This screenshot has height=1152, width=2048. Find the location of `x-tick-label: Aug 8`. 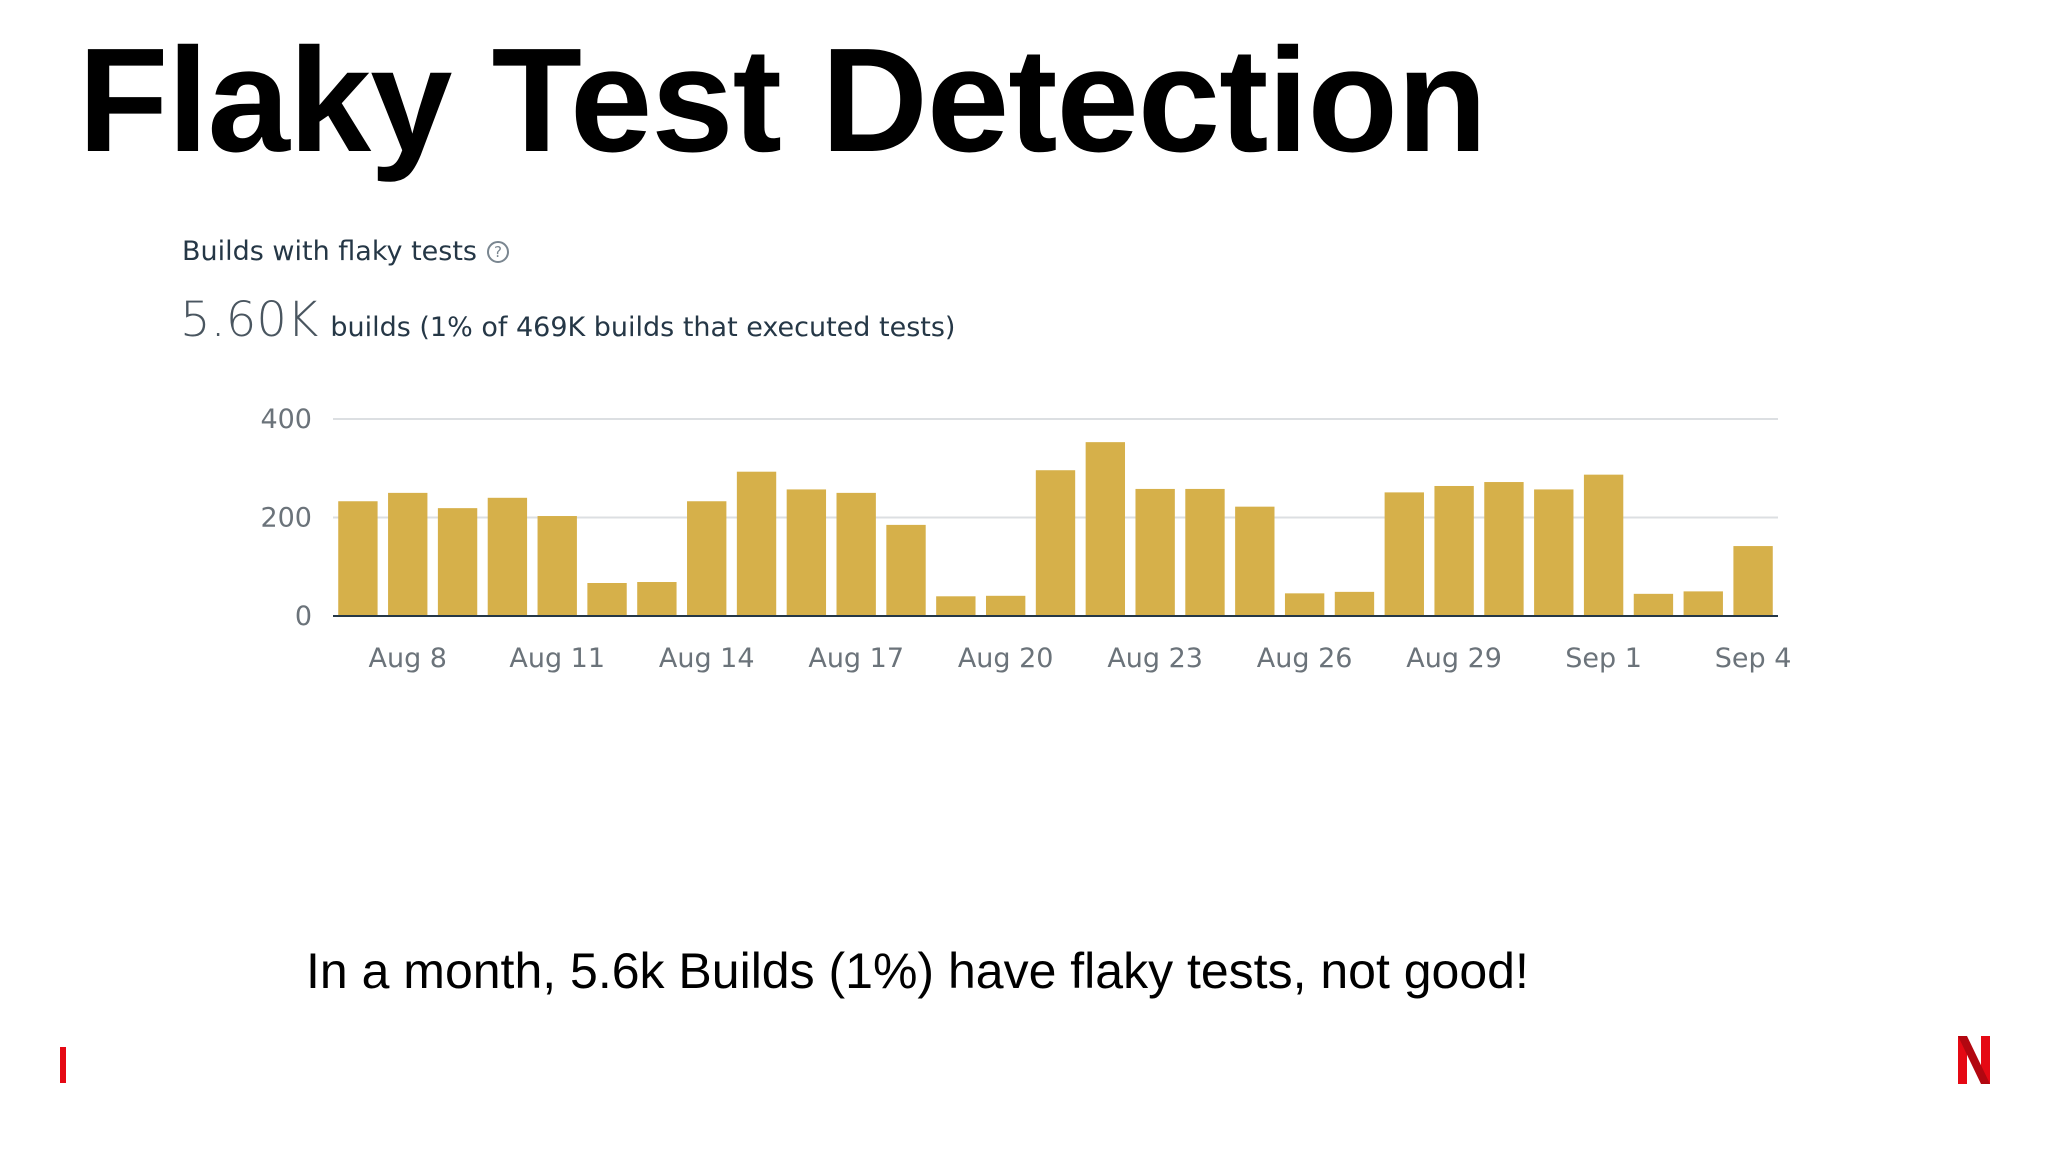

x-tick-label: Aug 8 is located at coordinates (407, 658).